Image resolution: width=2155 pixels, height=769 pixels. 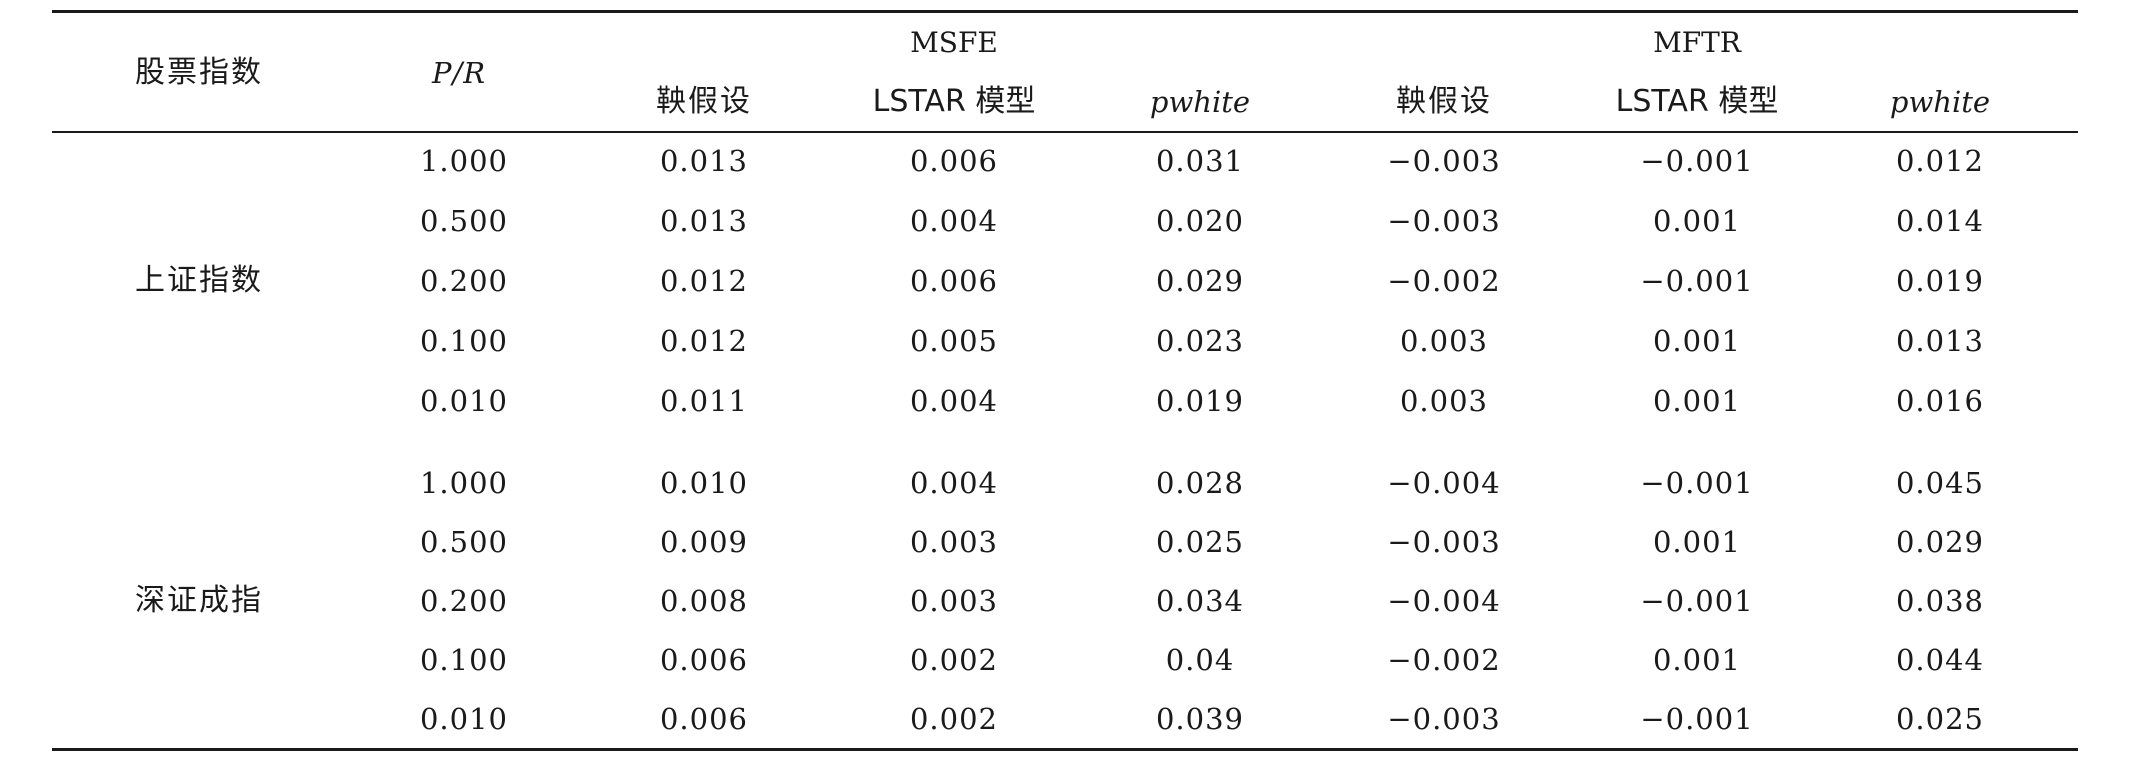 What do you see at coordinates (459, 73) in the screenshot?
I see `header-pr-ratio: P/R` at bounding box center [459, 73].